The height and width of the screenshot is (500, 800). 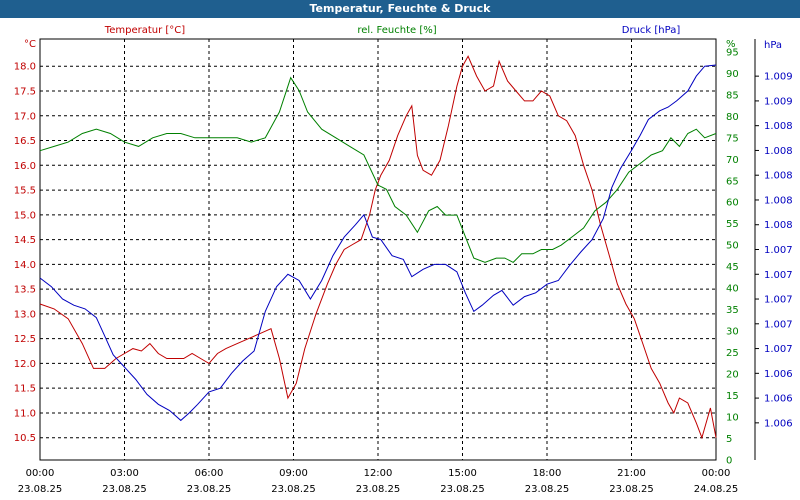 I want to click on temperature-tick: 13.0, so click(x=25, y=314).